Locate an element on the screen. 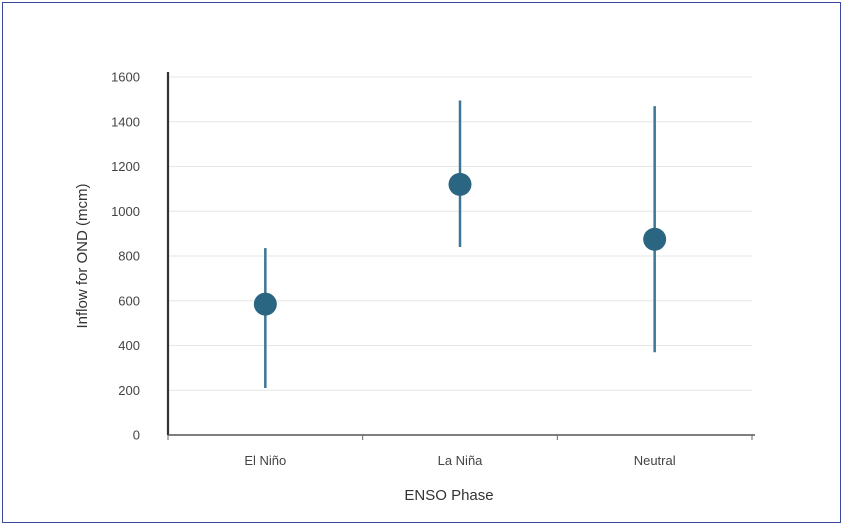 The width and height of the screenshot is (843, 525). y-tick-label: 1000 is located at coordinates (125, 211).